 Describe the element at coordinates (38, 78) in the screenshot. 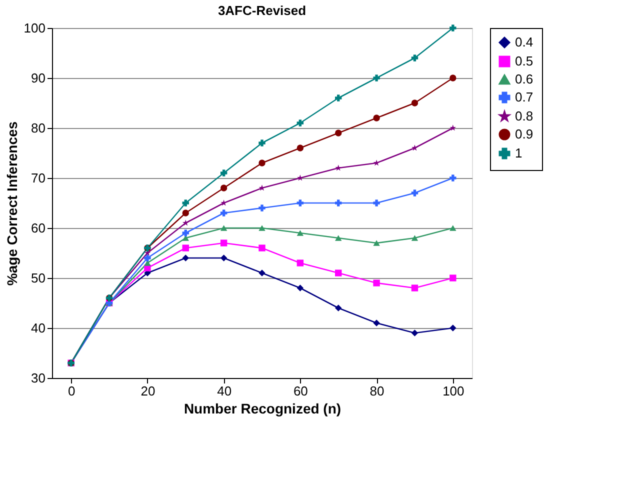

I see `y-tick-label: 90` at that location.